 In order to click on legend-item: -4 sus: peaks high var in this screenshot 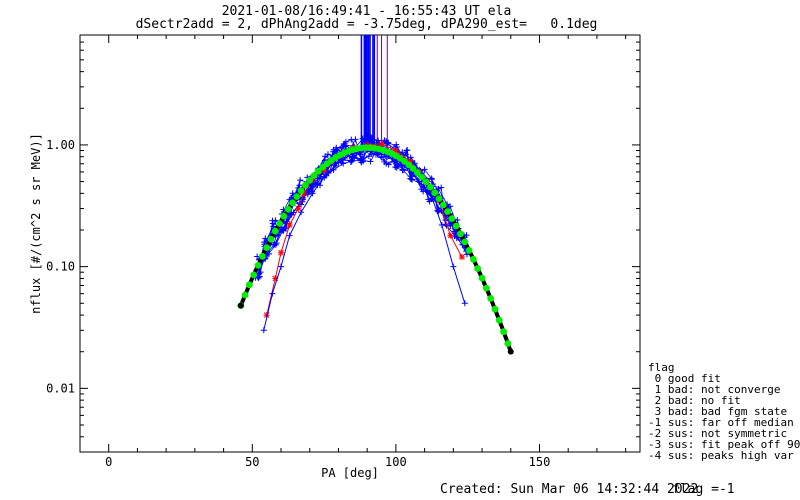, I will do `click(721, 455)`.